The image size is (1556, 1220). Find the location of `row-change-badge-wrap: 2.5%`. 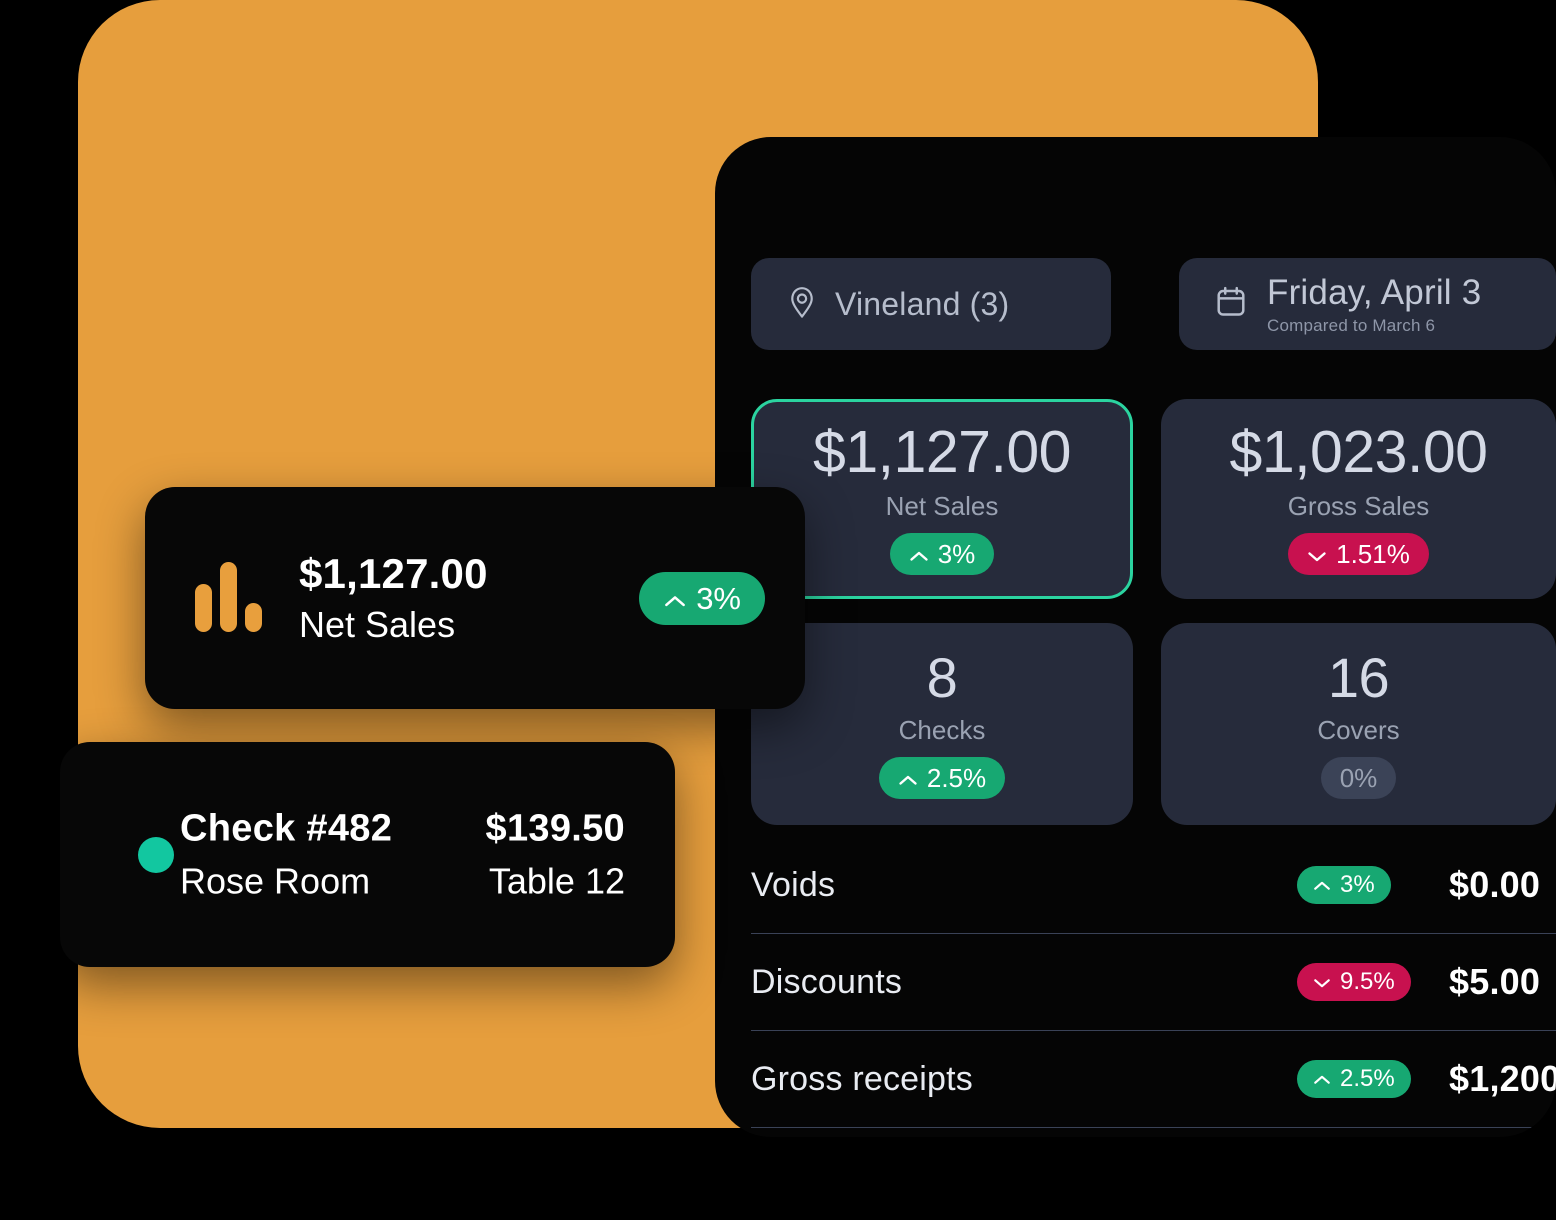

row-change-badge-wrap: 2.5% is located at coordinates (1354, 1079).